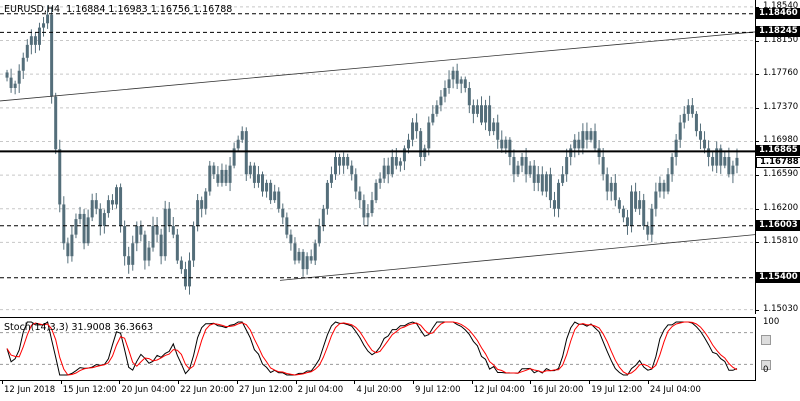  What do you see at coordinates (617, 390) in the screenshot?
I see `time-tick-label: 19 Jul 12:00` at bounding box center [617, 390].